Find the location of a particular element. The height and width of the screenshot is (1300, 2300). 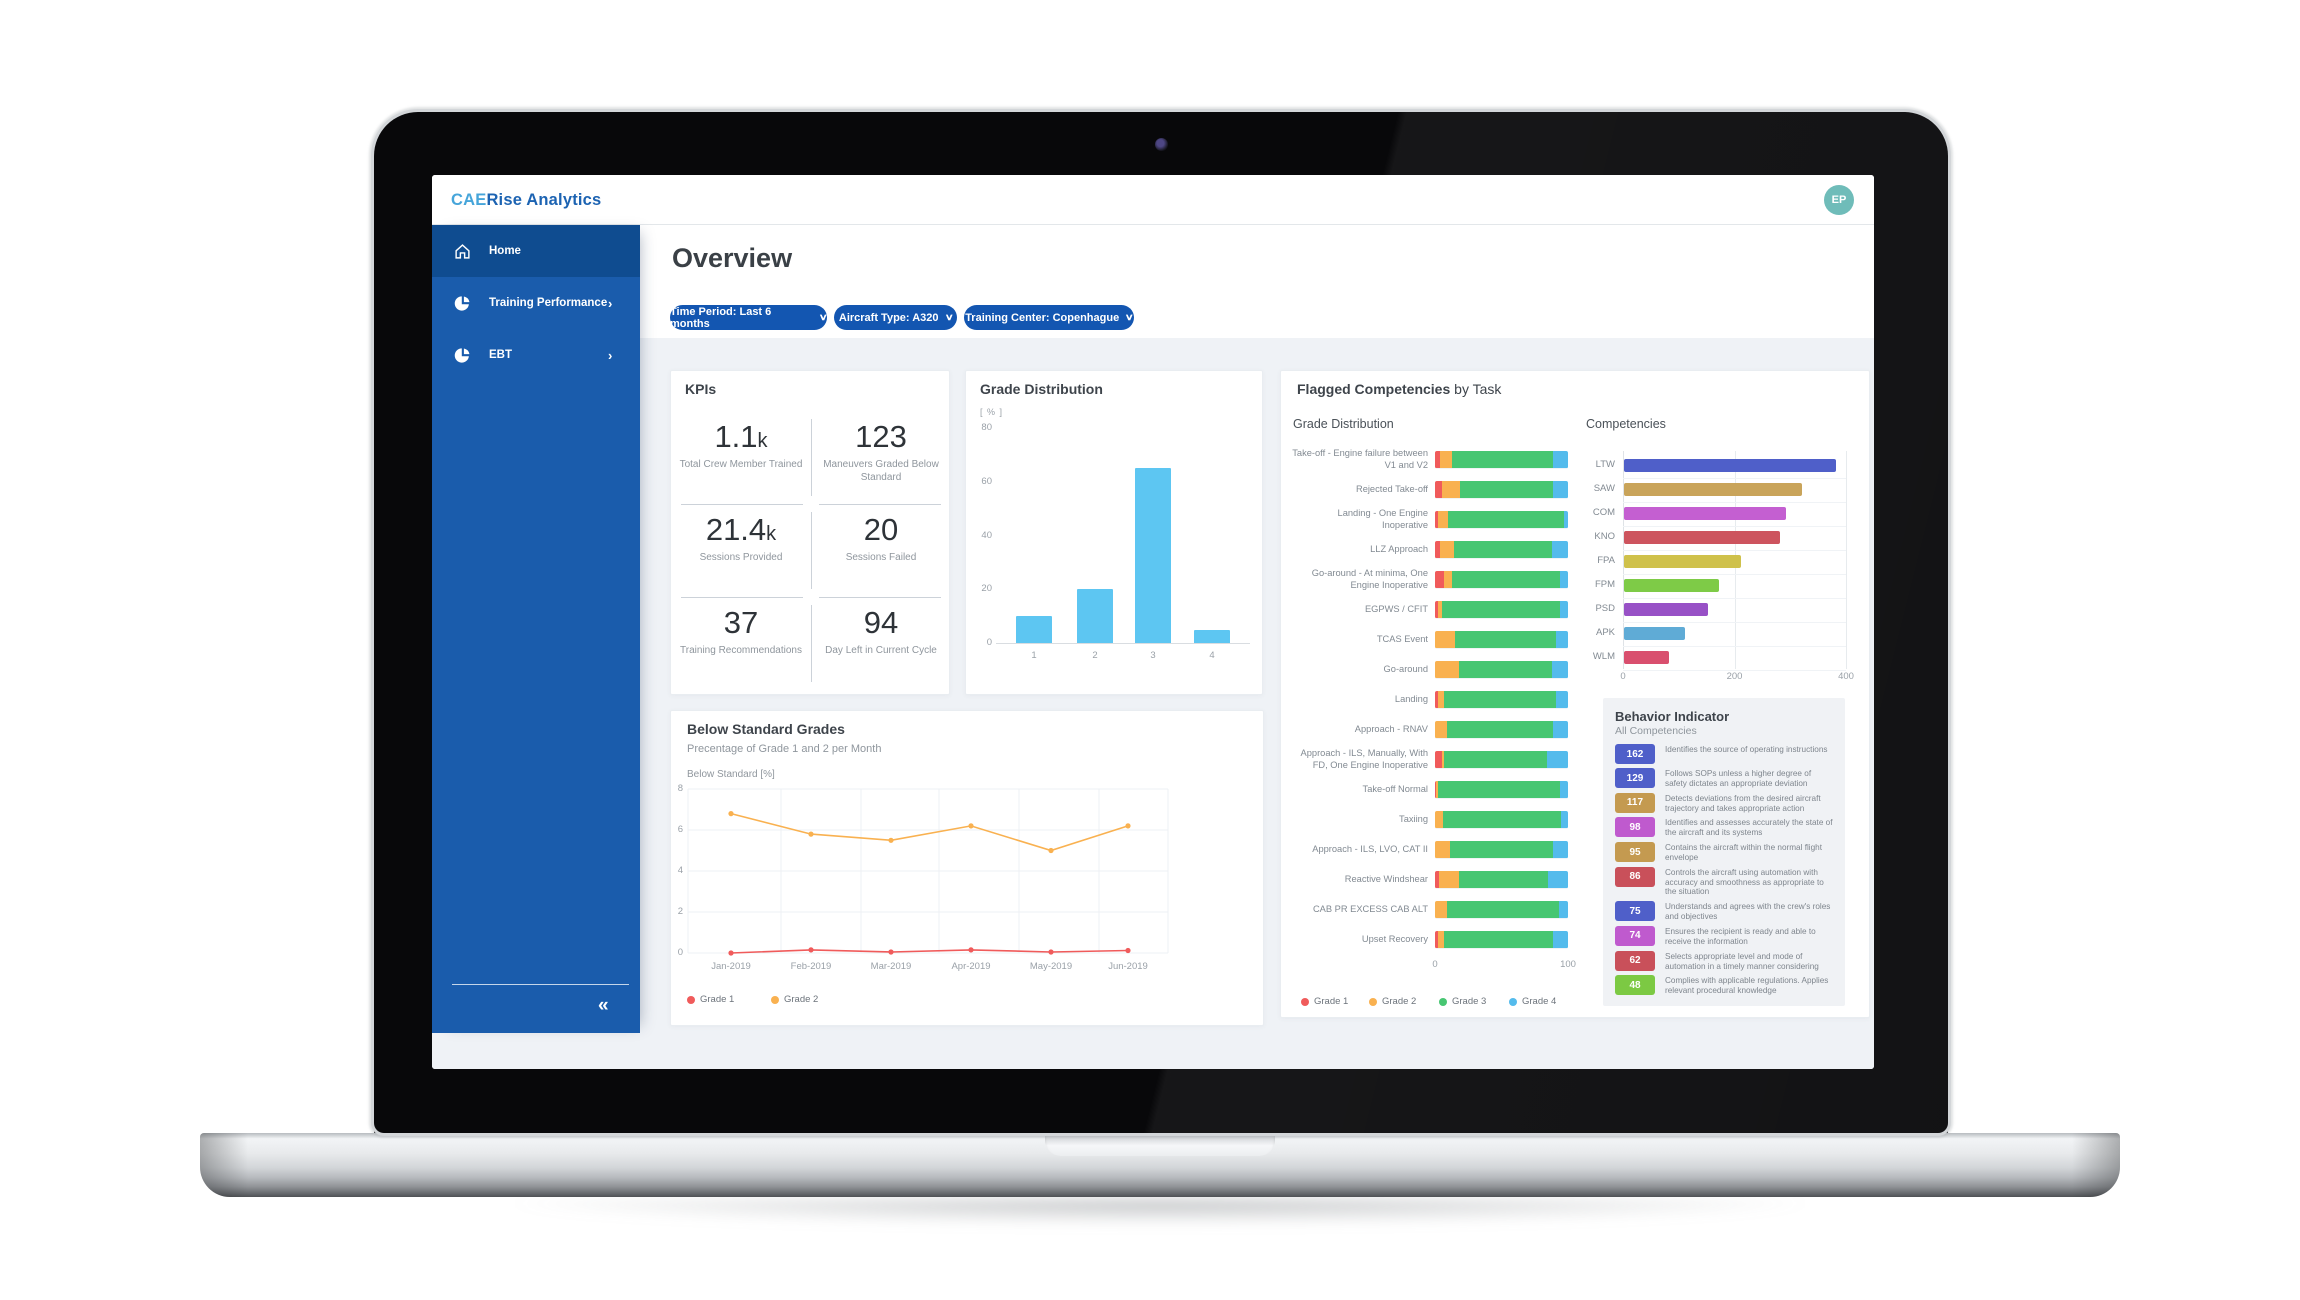

competency-bar-kno is located at coordinates (1702, 537).